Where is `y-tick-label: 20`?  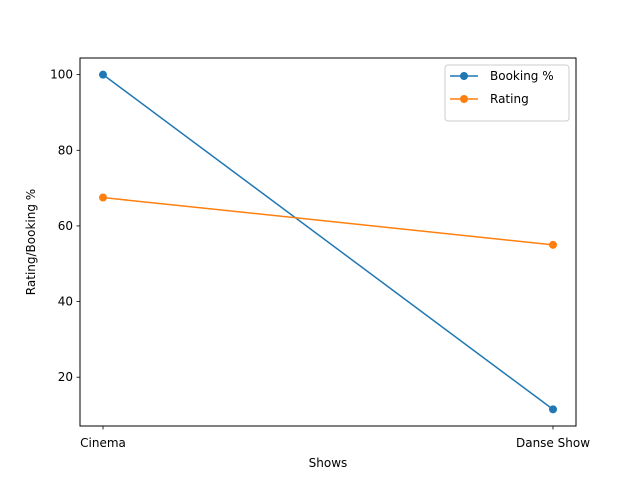 y-tick-label: 20 is located at coordinates (65, 377).